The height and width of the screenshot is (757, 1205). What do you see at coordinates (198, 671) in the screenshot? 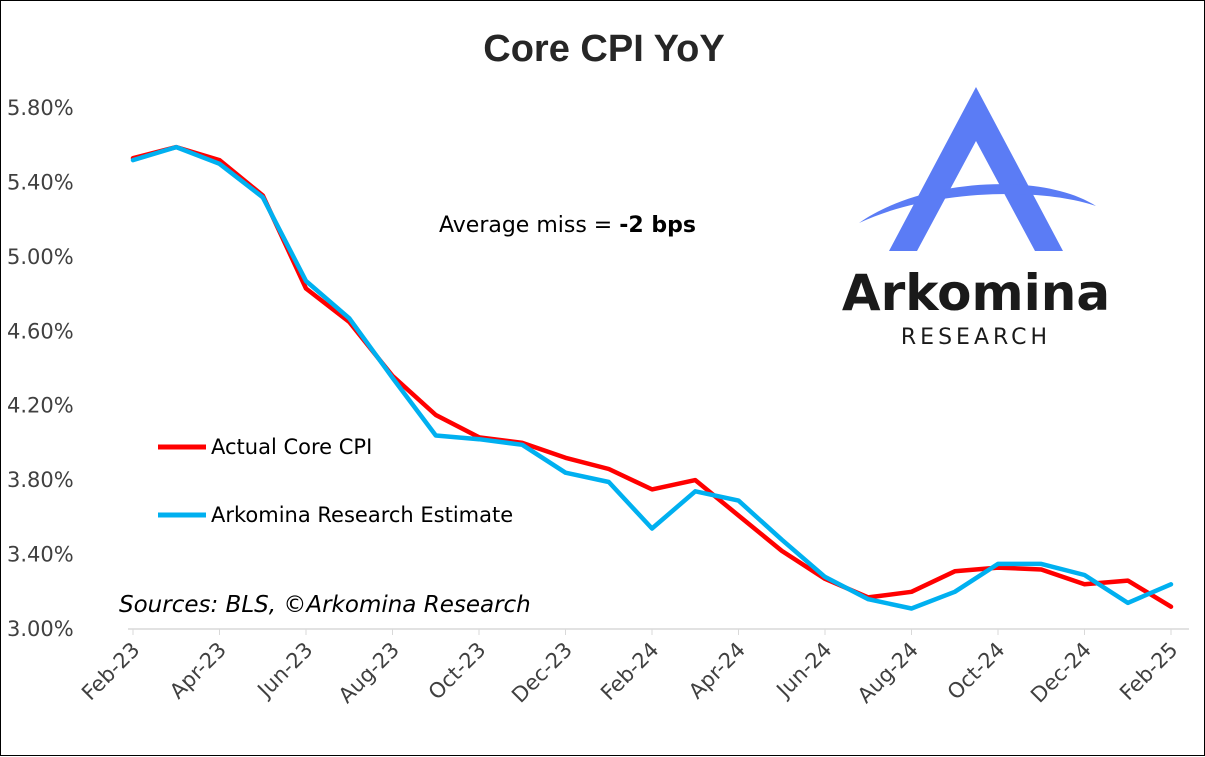
I see `x-tick-label: Apr-23` at bounding box center [198, 671].